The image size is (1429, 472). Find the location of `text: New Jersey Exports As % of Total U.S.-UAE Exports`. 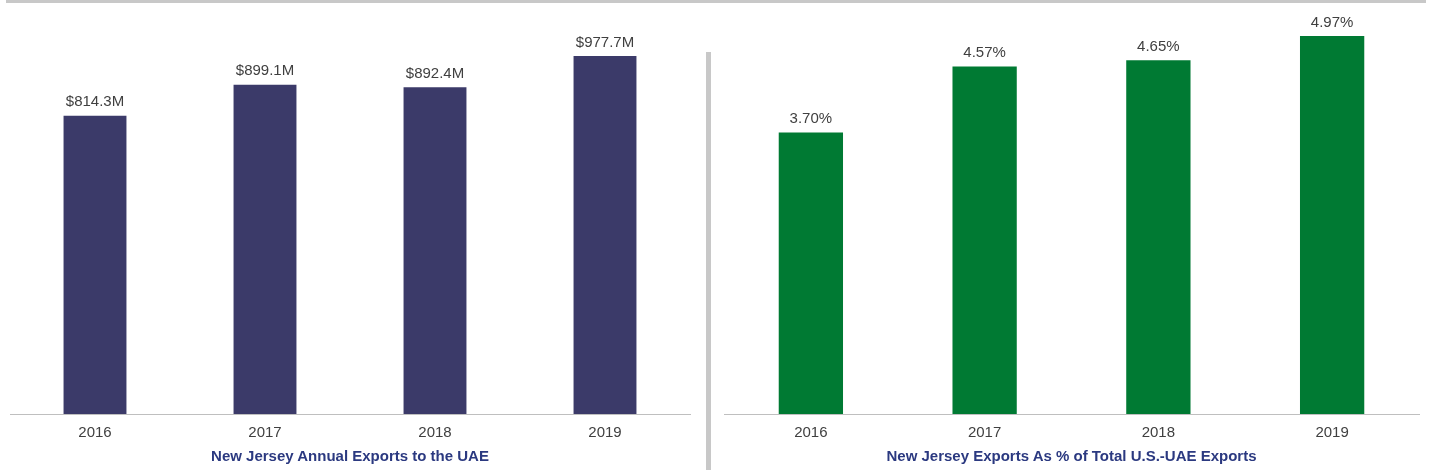

text: New Jersey Exports As % of Total U.S.-UAE Exports is located at coordinates (1071, 456).